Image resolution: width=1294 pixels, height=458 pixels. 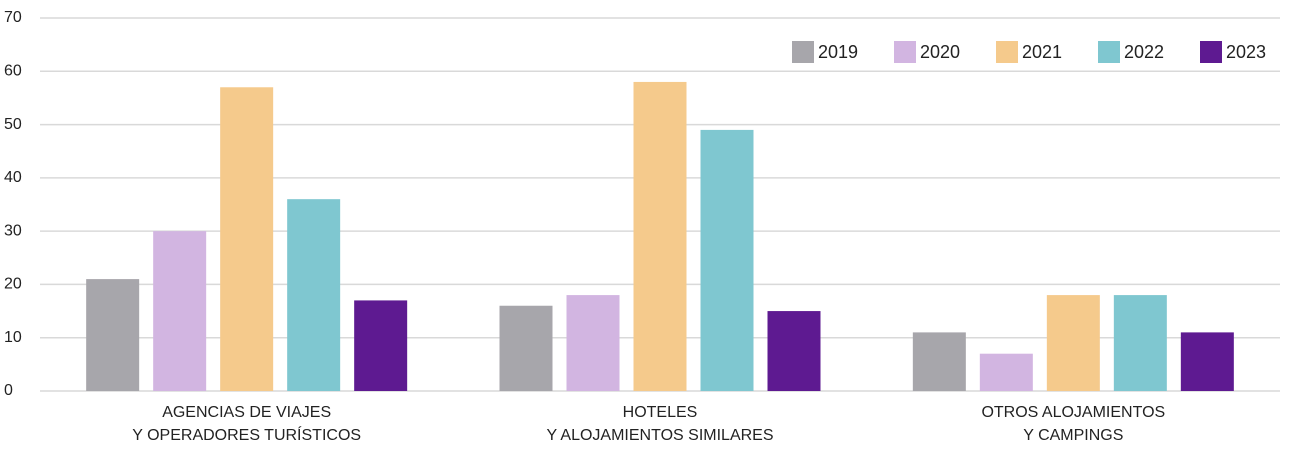 I want to click on y-tick-label: 40, so click(x=13, y=177).